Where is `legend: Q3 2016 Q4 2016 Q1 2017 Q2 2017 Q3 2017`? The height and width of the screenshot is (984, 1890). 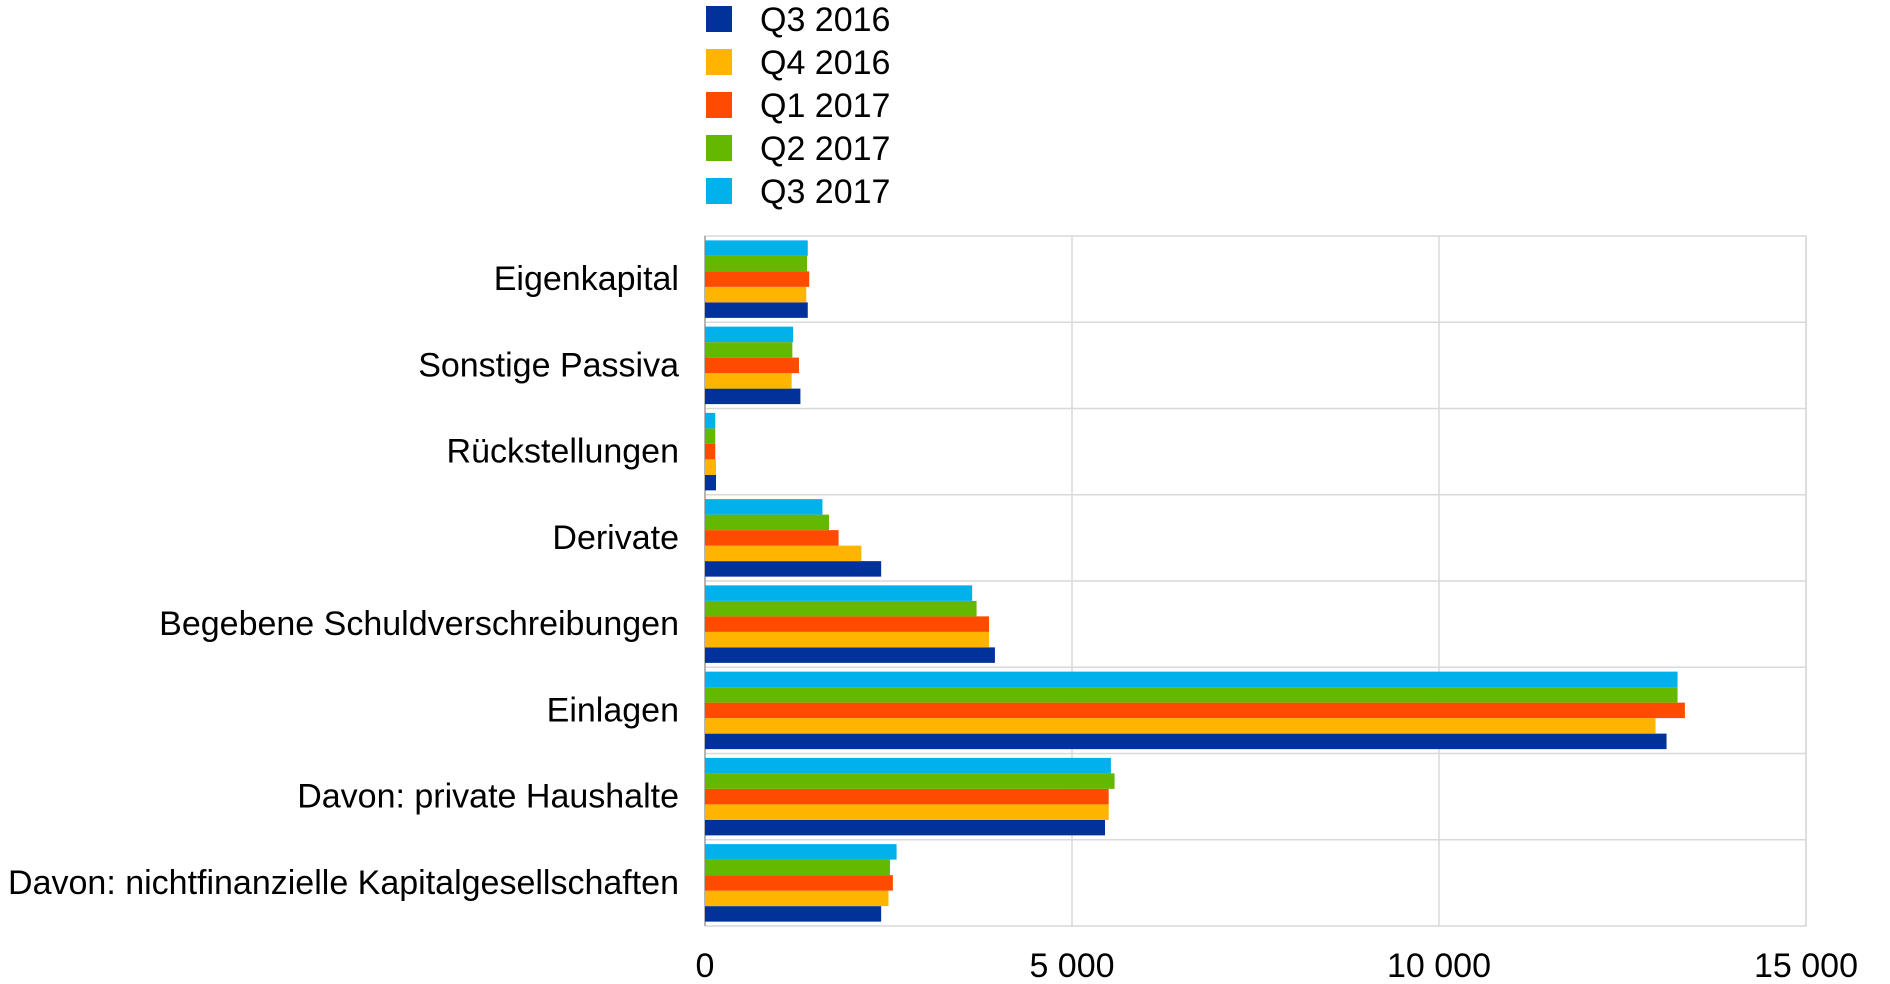 legend: Q3 2016 Q4 2016 Q1 2017 Q2 2017 Q3 2017 is located at coordinates (798, 106).